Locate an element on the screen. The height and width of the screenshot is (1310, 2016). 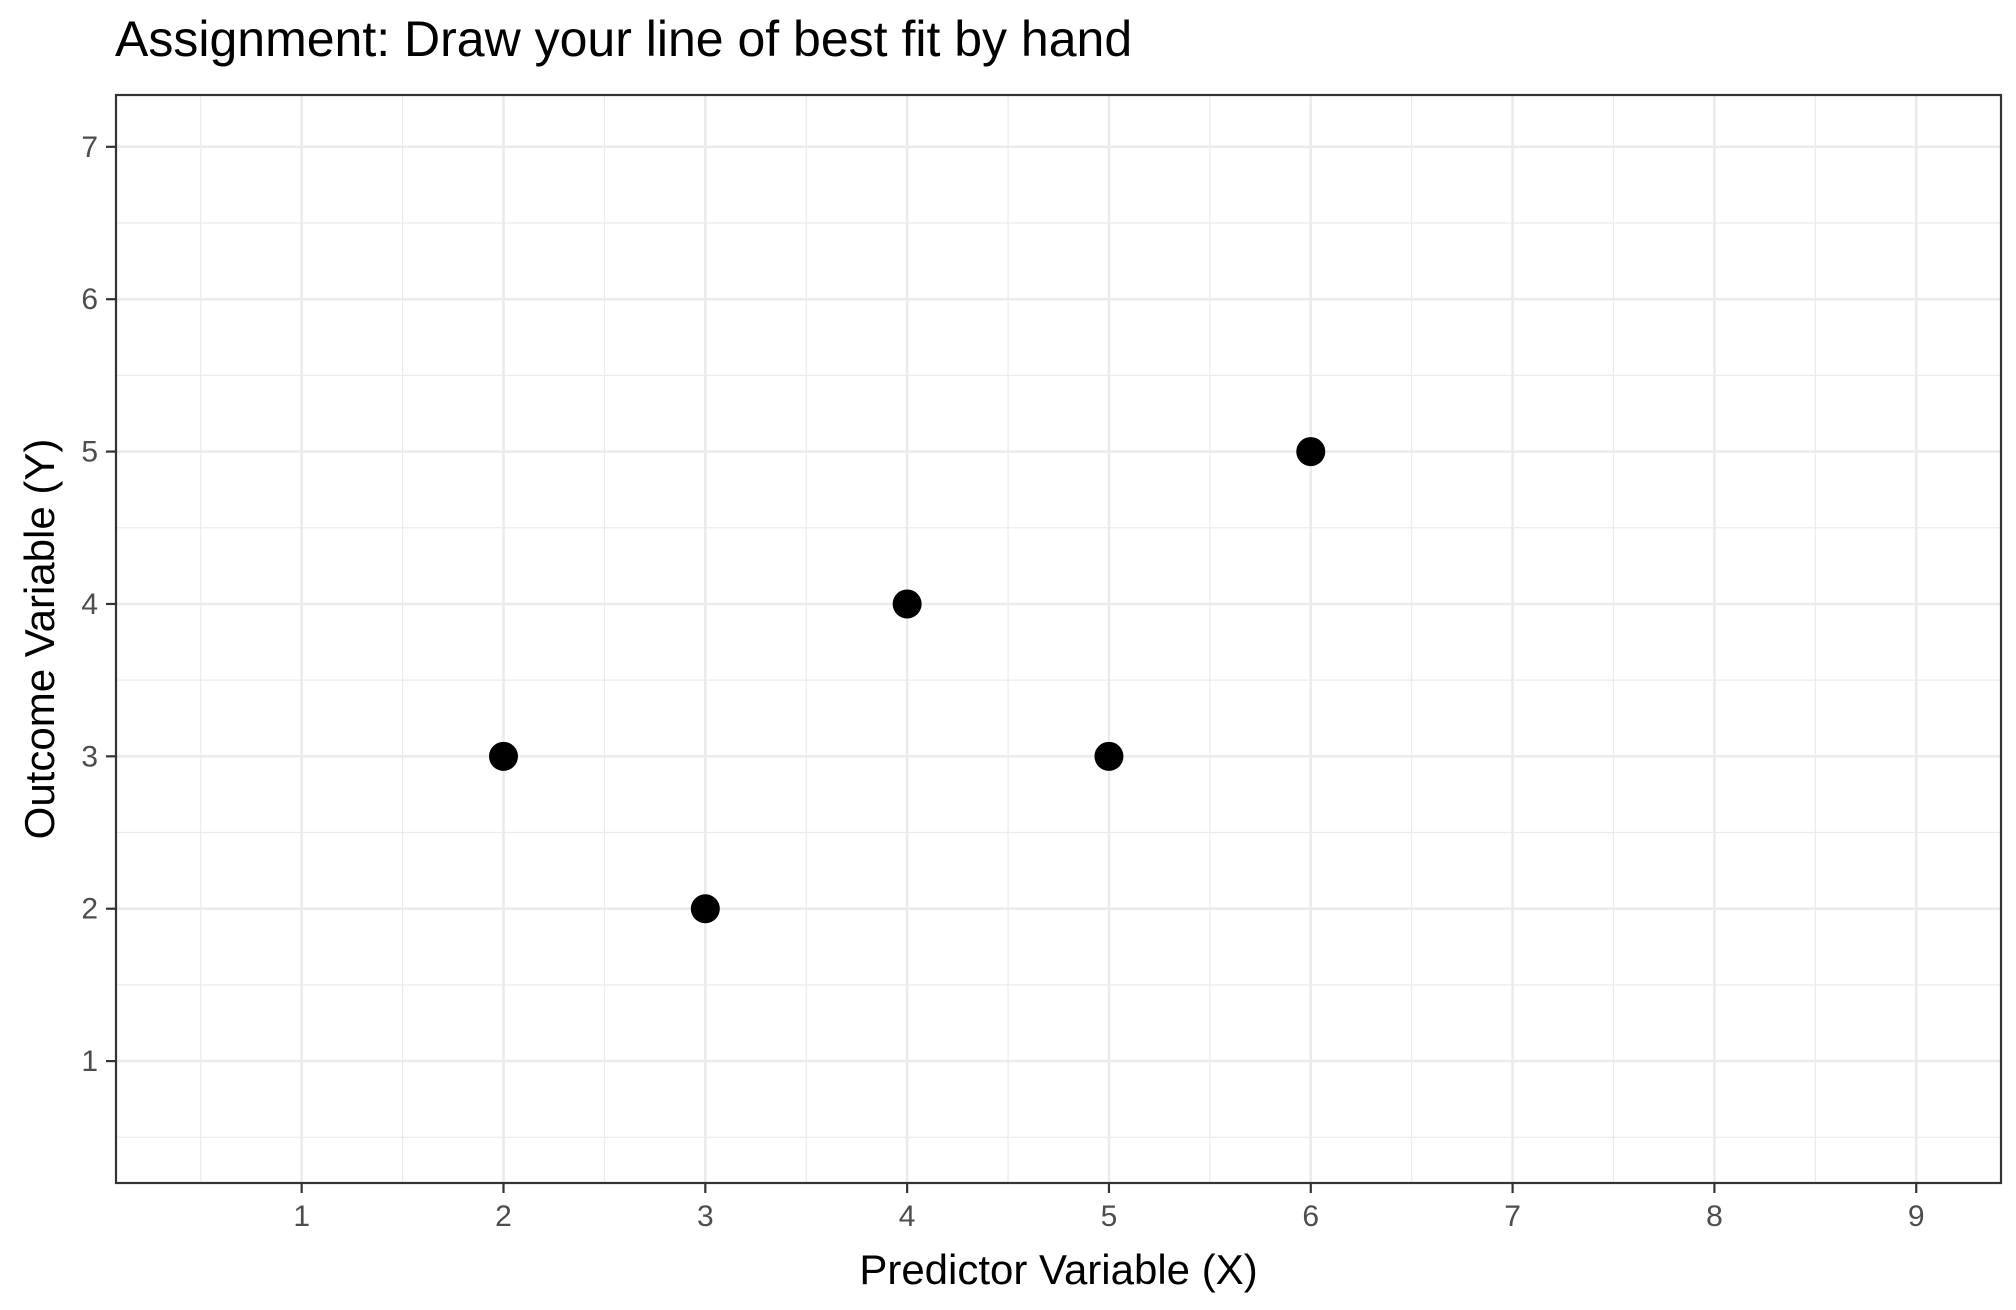
x-tick-label: 8 is located at coordinates (1714, 1216).